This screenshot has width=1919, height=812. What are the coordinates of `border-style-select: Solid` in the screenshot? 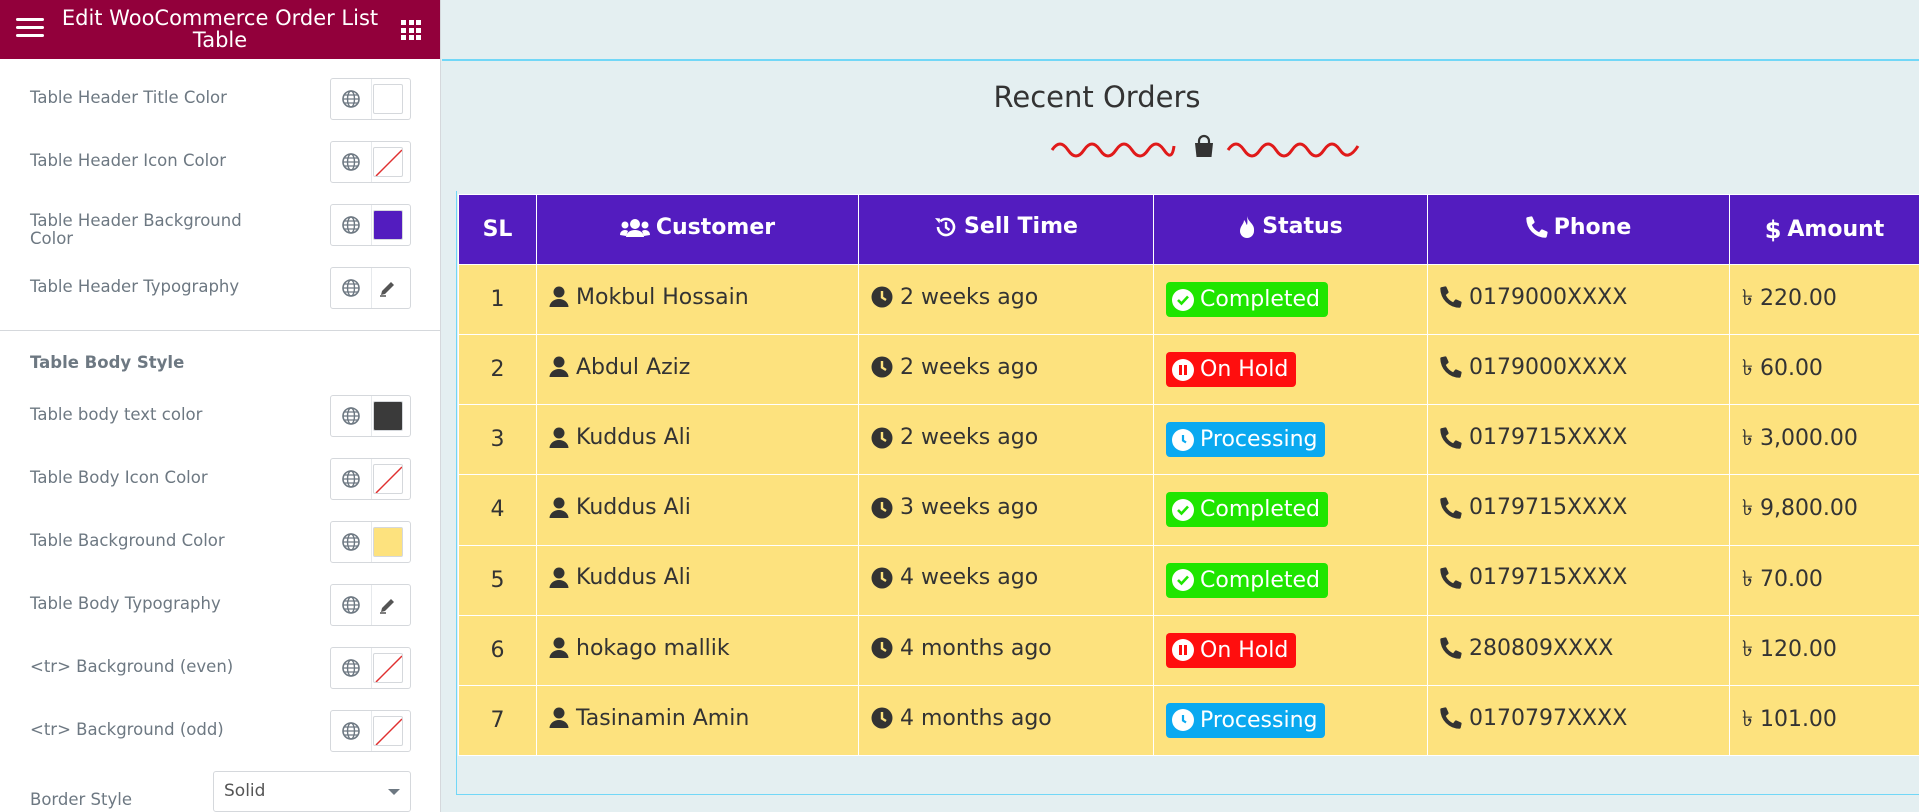 It's located at (312, 791).